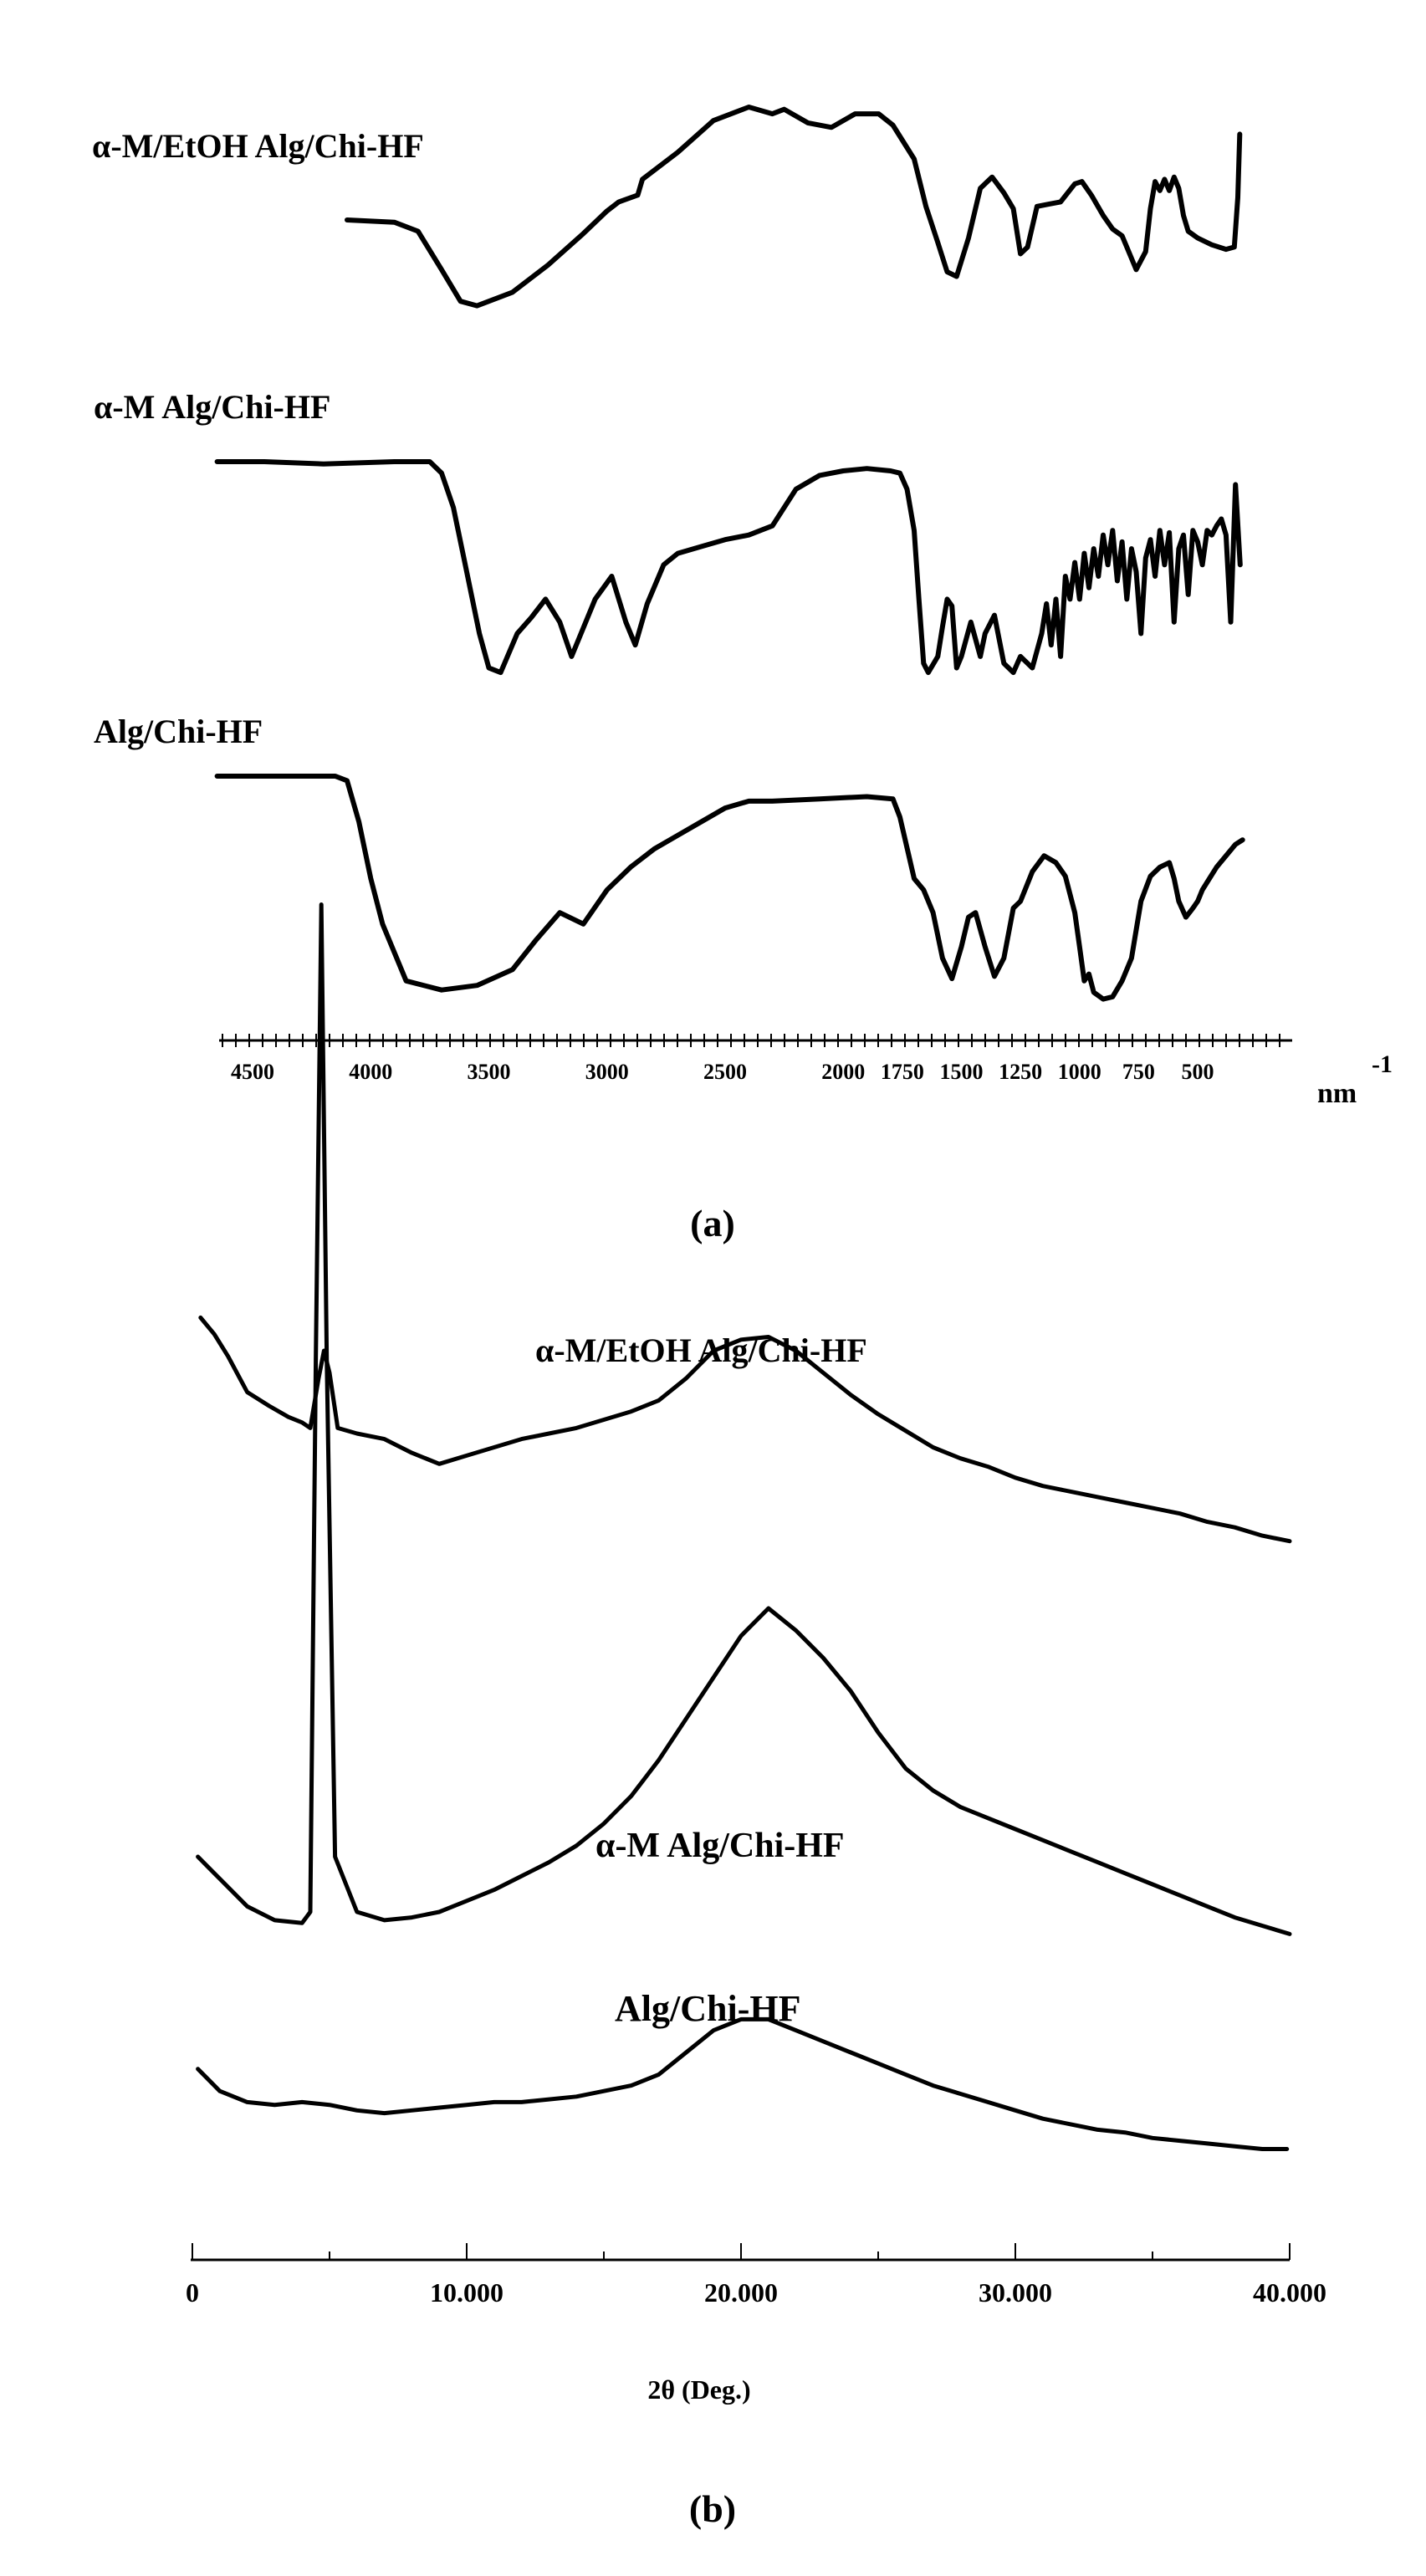 The height and width of the screenshot is (2576, 1426). I want to click on xrd-x-tick-label: 30.000, so click(1015, 2292).